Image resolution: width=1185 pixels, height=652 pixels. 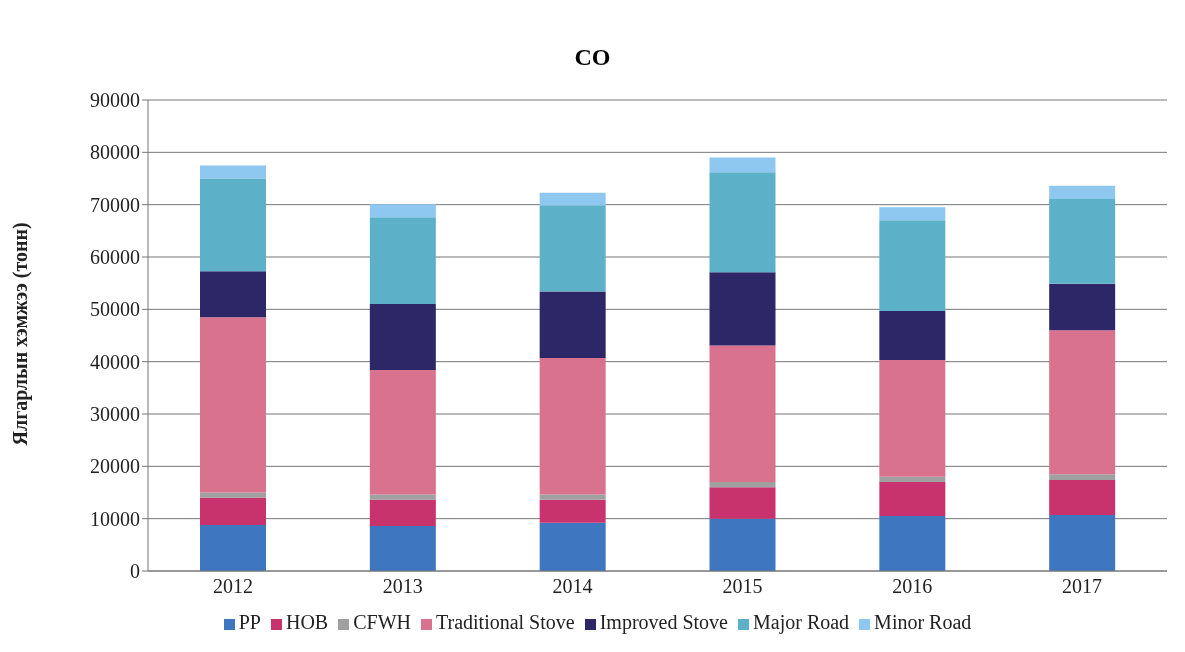 I want to click on chart-title: CO, so click(x=592, y=57).